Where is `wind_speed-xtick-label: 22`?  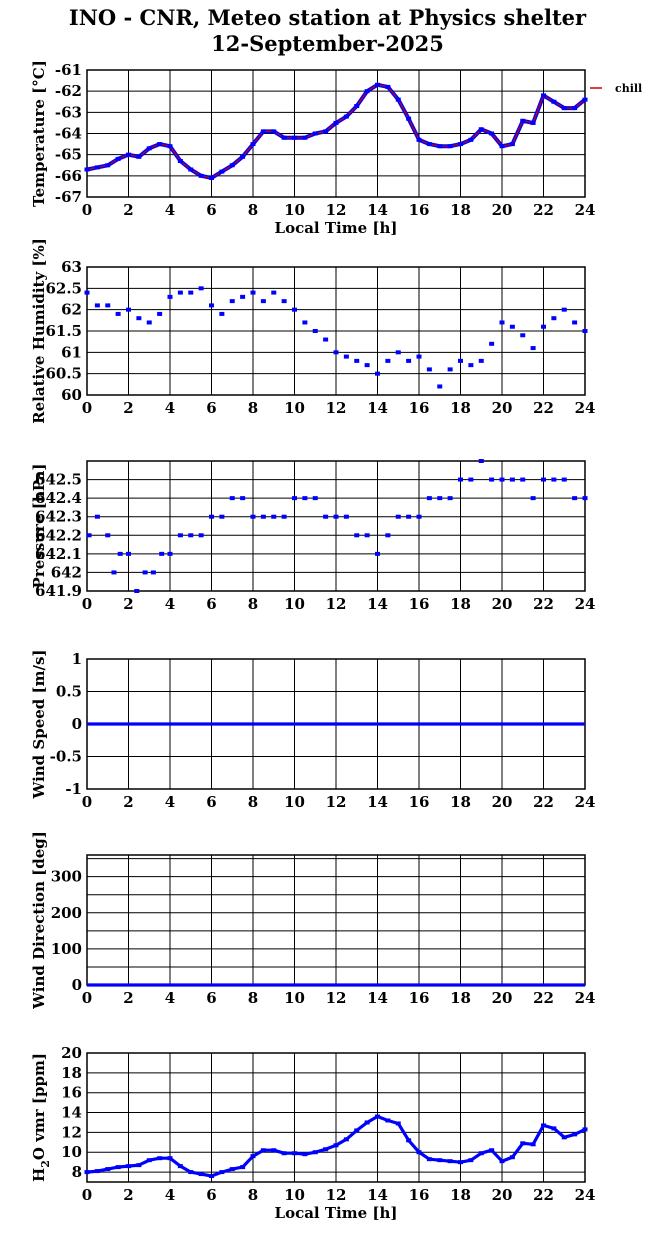
wind_speed-xtick-label: 22 is located at coordinates (543, 802).